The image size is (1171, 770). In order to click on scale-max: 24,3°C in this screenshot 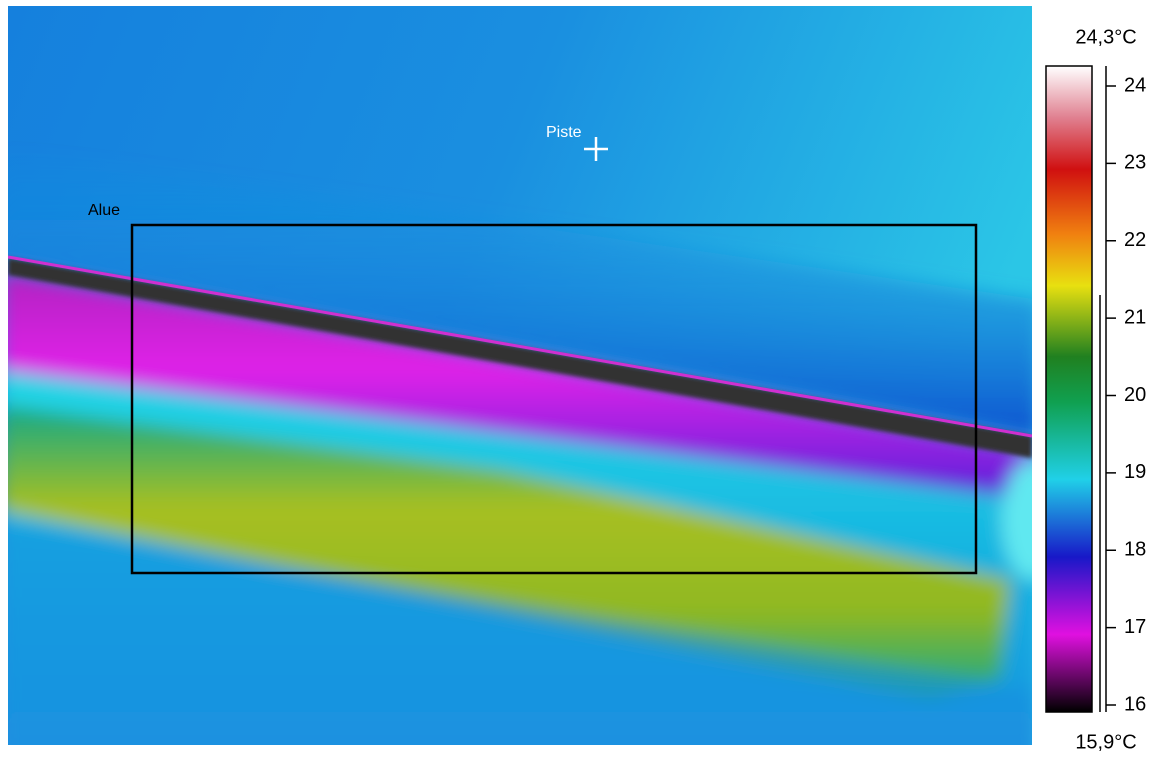, I will do `click(1105, 37)`.